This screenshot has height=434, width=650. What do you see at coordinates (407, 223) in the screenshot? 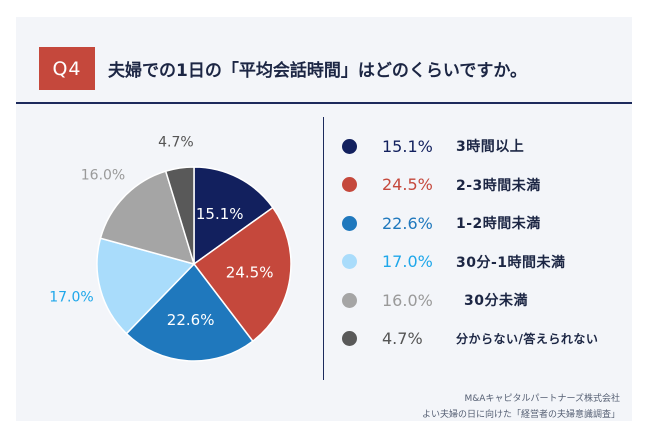
I see `legend-percent: 22.6%` at bounding box center [407, 223].